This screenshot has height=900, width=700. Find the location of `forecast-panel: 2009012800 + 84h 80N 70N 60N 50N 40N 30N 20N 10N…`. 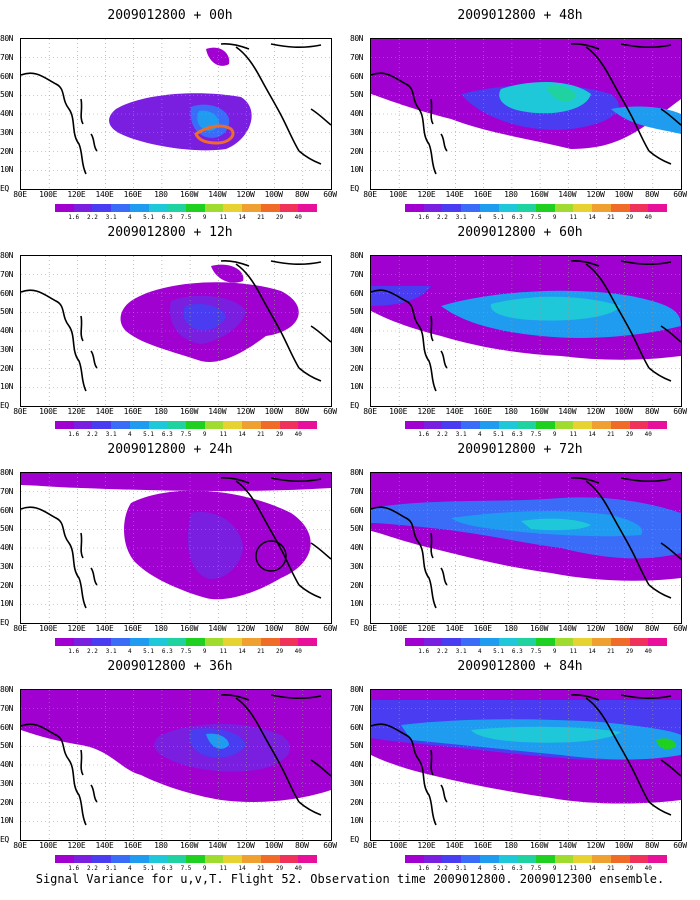

forecast-panel: 2009012800 + 84h 80N 70N 60N 50N 40N 30N 20N 10N… is located at coordinates (520, 766).